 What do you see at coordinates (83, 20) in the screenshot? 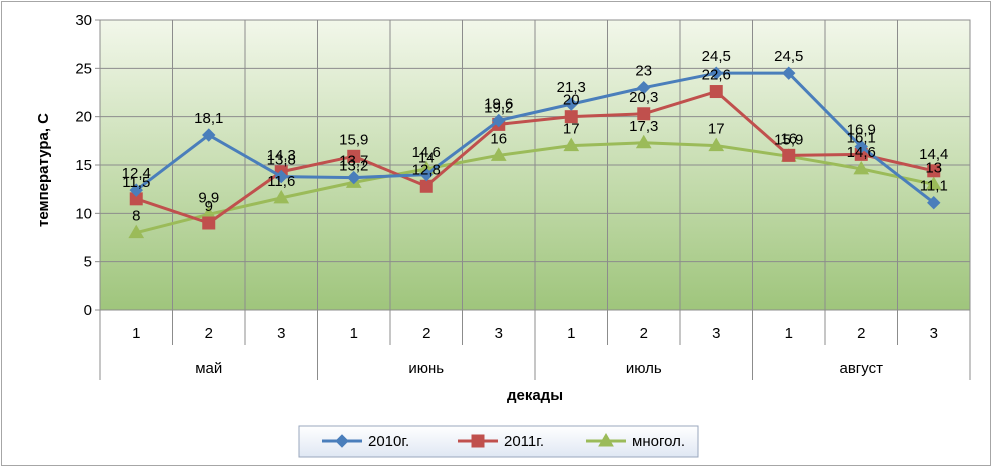
I see `y-tick-label: 30` at bounding box center [83, 20].